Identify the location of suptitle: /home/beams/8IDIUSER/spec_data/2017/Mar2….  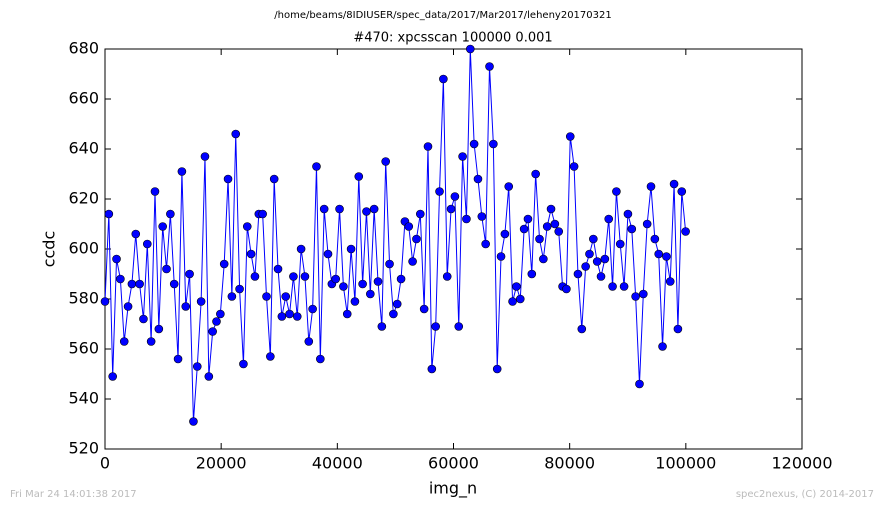
(442, 15).